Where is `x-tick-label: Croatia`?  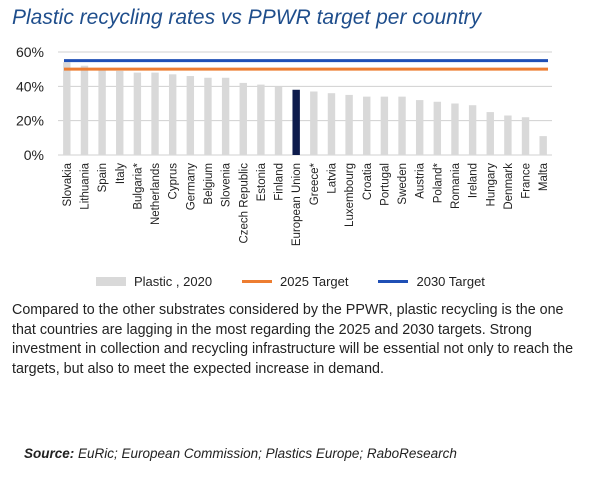
x-tick-label: Croatia is located at coordinates (368, 181).